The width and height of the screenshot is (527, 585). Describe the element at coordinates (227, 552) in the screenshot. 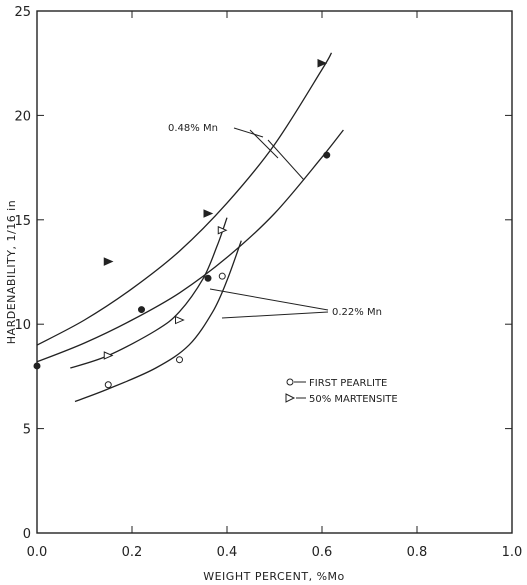

I see `x-tick-label: 0.4` at that location.